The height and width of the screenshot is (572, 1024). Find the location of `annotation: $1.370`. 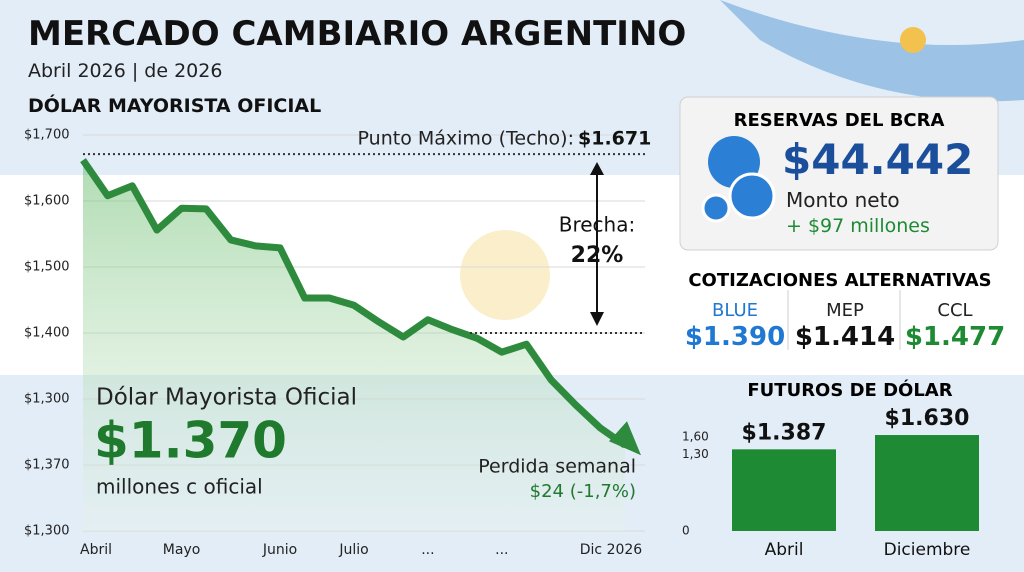

annotation: $1.370 is located at coordinates (190, 441).